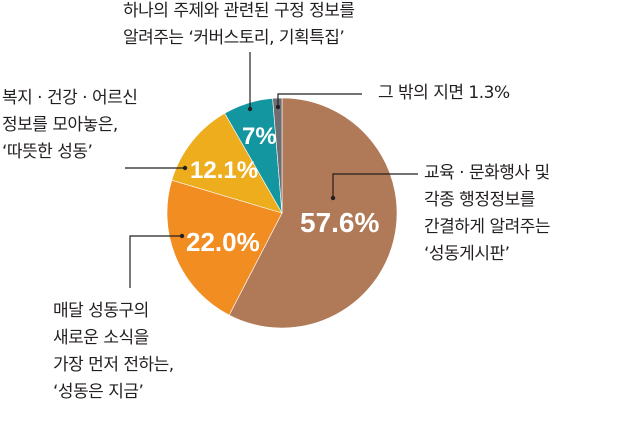  I want to click on label-warm-seongdong: 복지 · 건강 · 어르신 정보를 모아놓은, ‘따뜻한 성동’, so click(70, 125).